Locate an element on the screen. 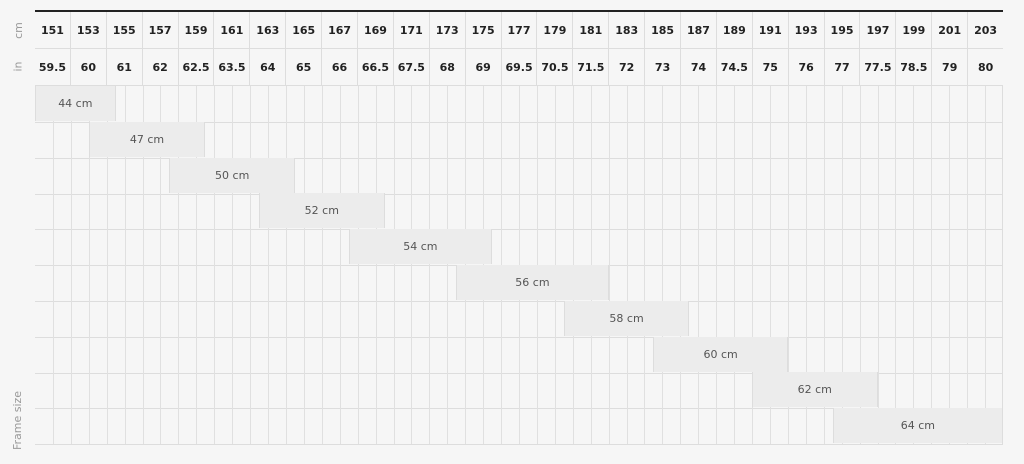 The height and width of the screenshot is (464, 1024). frame-row: 58 cm is located at coordinates (519, 319).